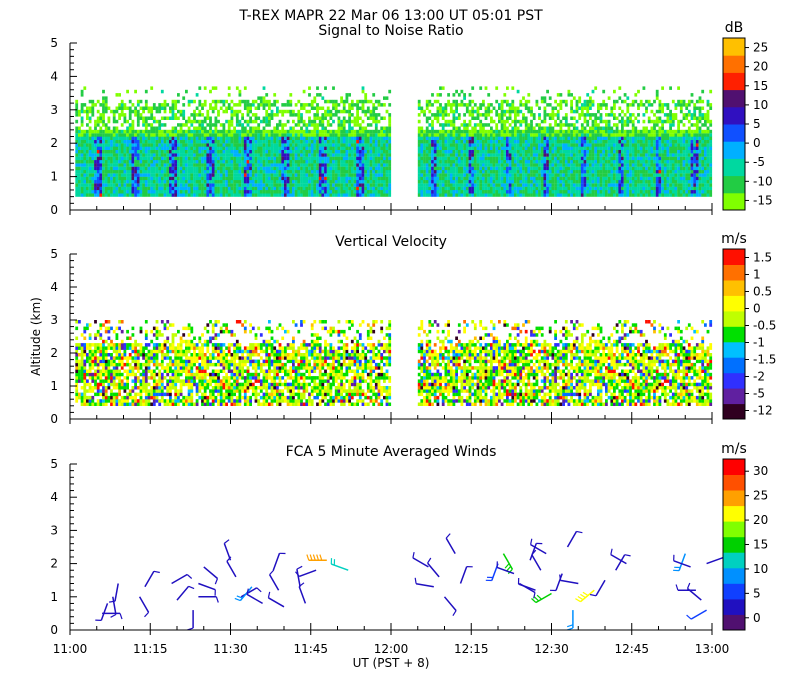  I want to click on heatmap-cells, so click(394, 141).